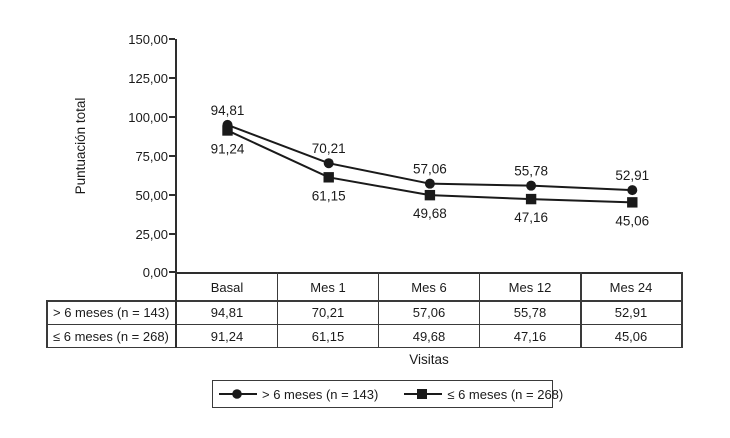  Describe the element at coordinates (111, 312) in the screenshot. I see `table-row-label: > 6 meses (n = 143)` at that location.